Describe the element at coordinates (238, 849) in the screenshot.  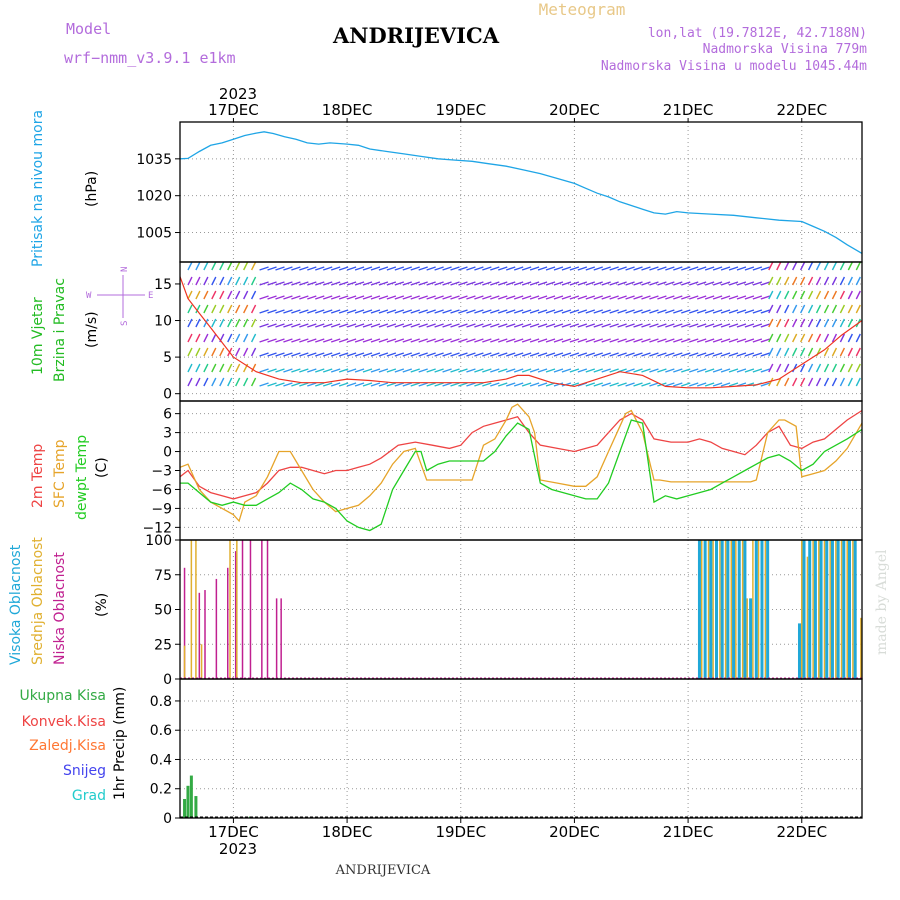
I see `year-bottom: 2023` at that location.